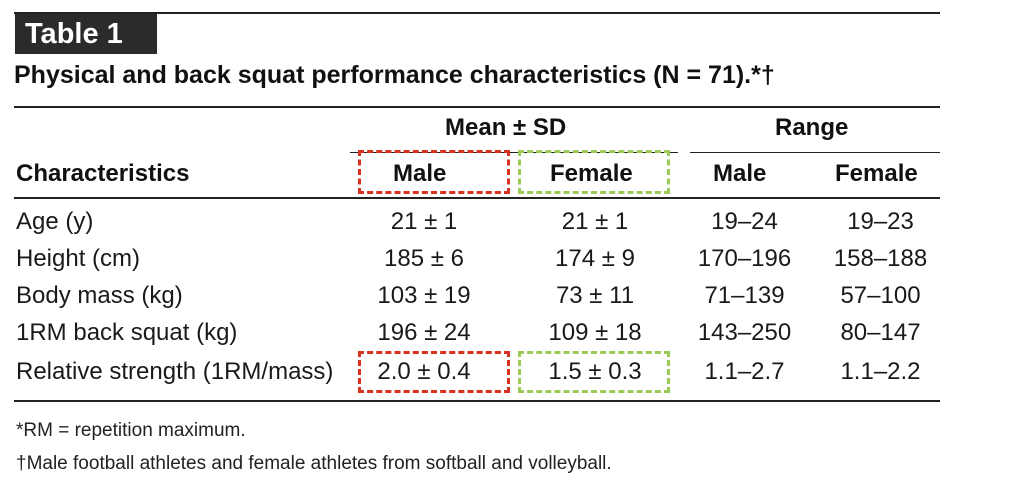 Image resolution: width=1021 pixels, height=486 pixels. I want to click on column-header-characteristics: Characteristics, so click(103, 173).